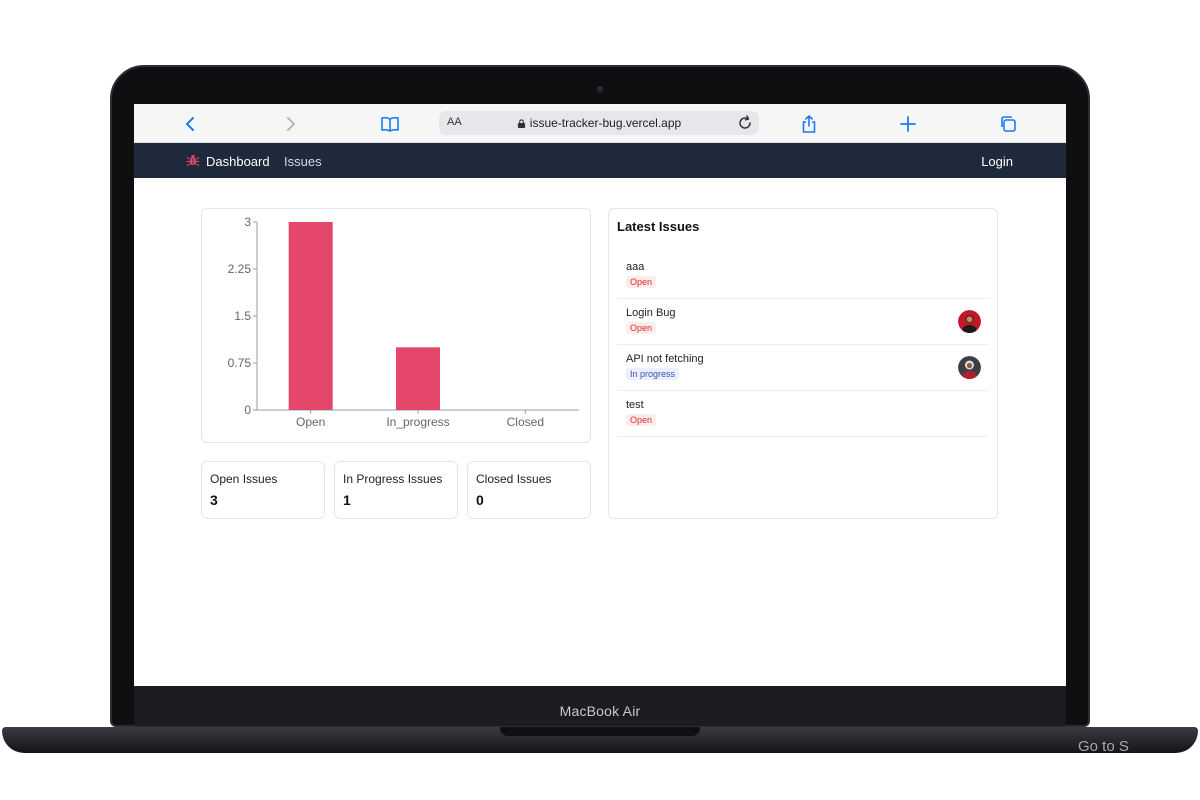 The image size is (1200, 800). Describe the element at coordinates (480, 500) in the screenshot. I see `stat-value: 0` at that location.